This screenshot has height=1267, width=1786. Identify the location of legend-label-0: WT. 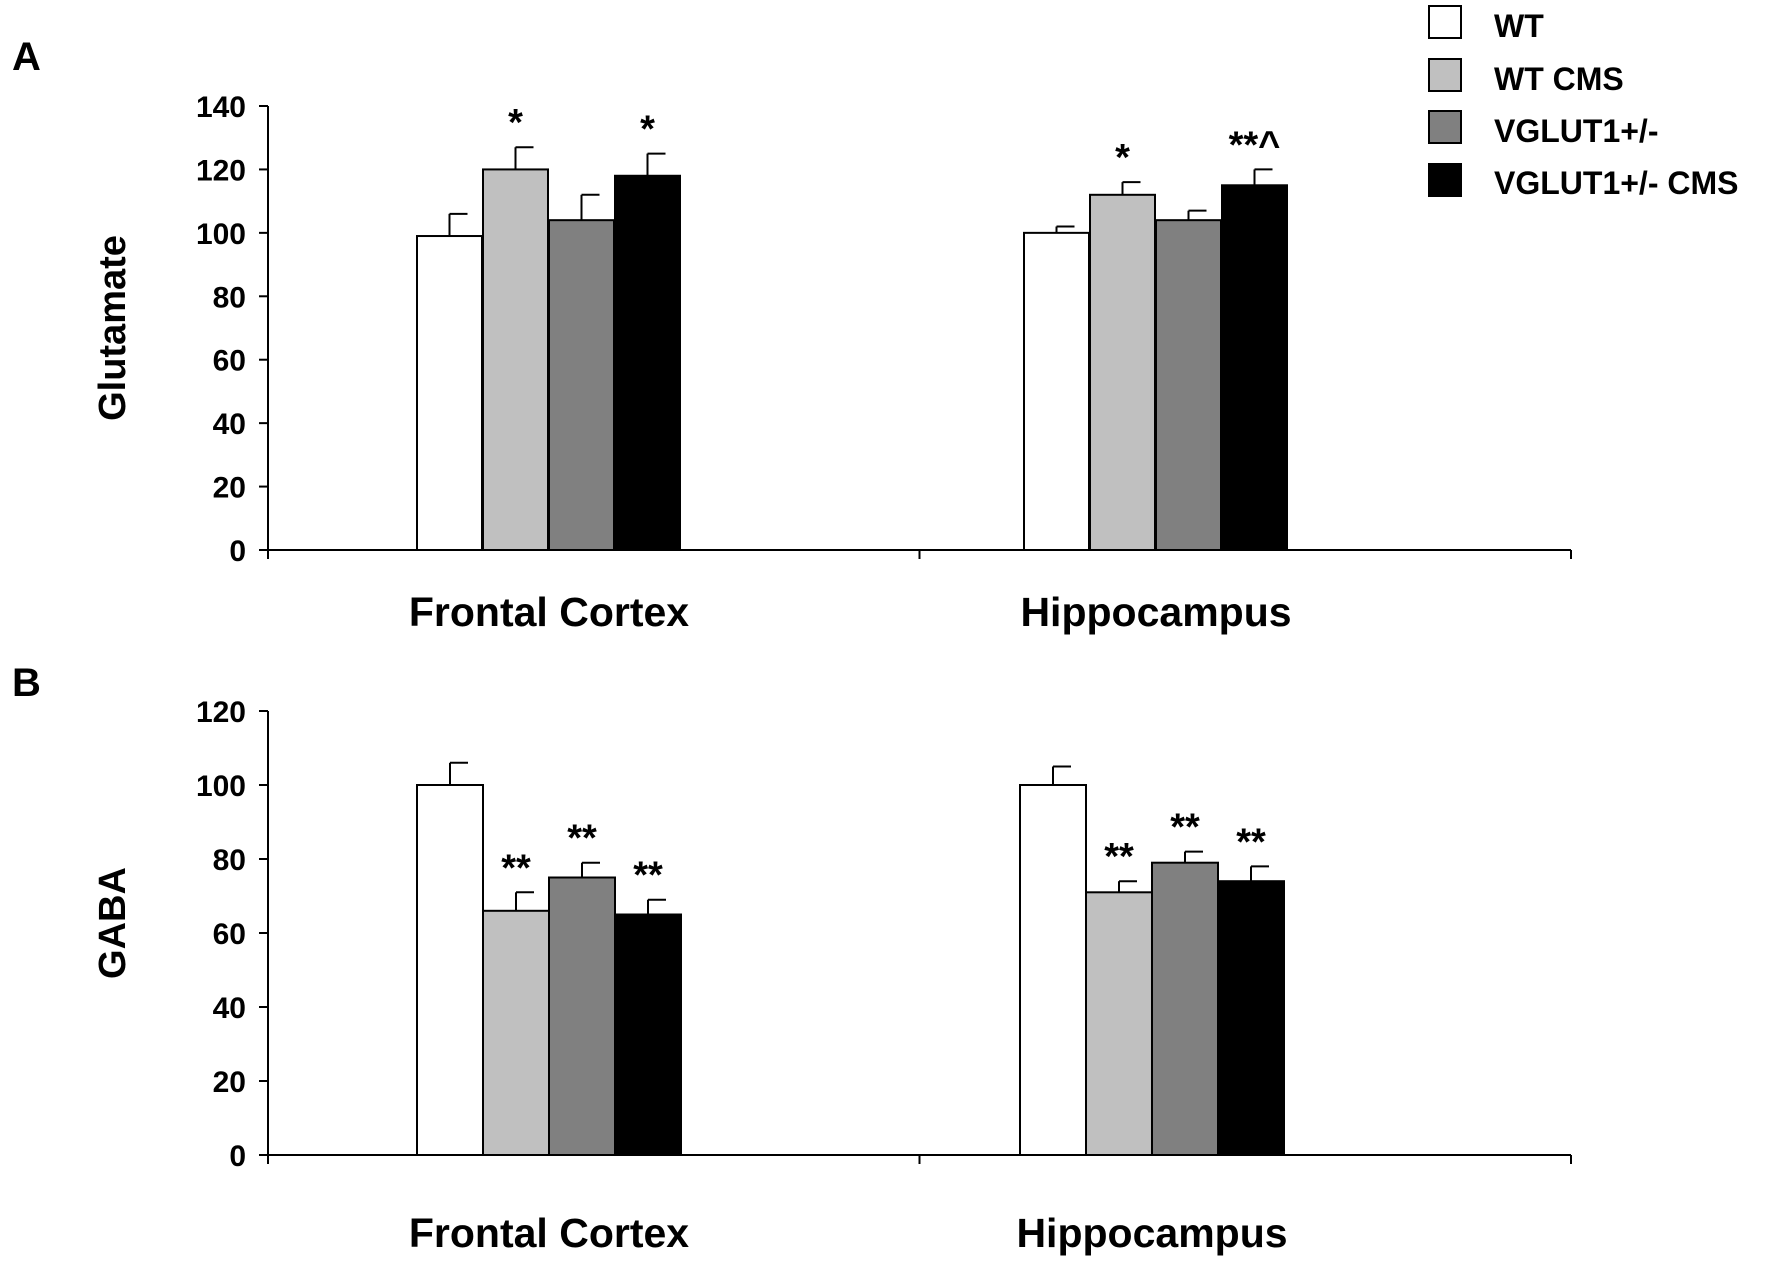
(1519, 26).